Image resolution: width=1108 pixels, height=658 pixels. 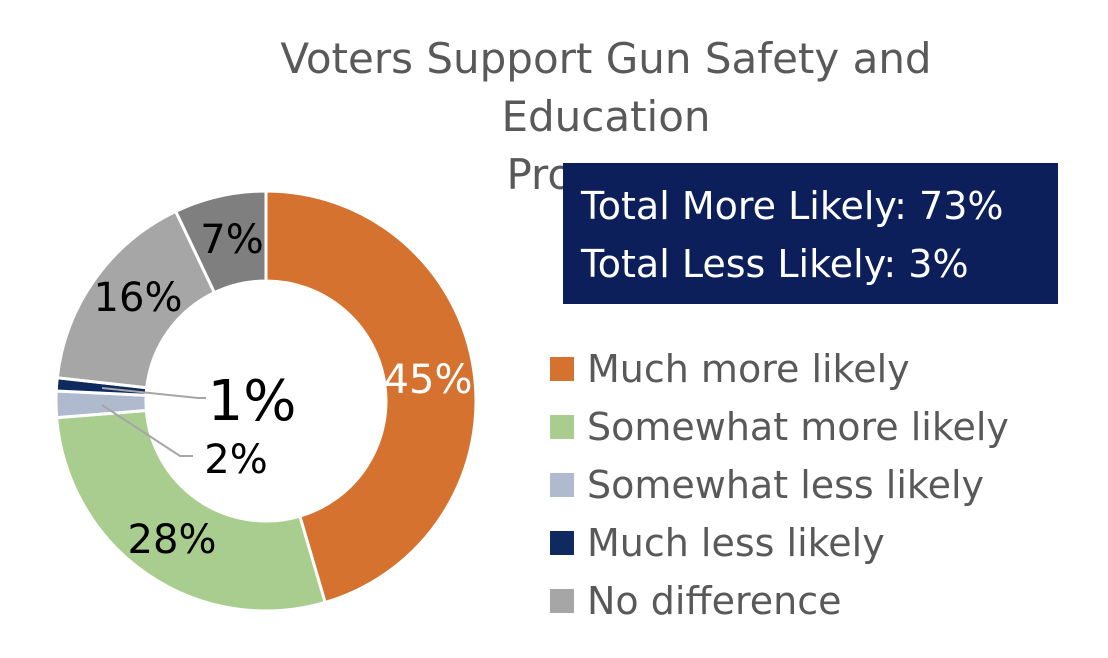 What do you see at coordinates (172, 540) in the screenshot?
I see `data-label: 28%` at bounding box center [172, 540].